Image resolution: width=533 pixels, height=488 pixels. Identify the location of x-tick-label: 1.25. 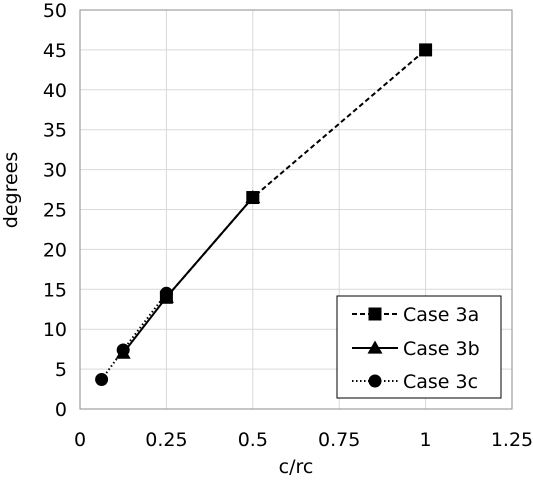
(512, 440).